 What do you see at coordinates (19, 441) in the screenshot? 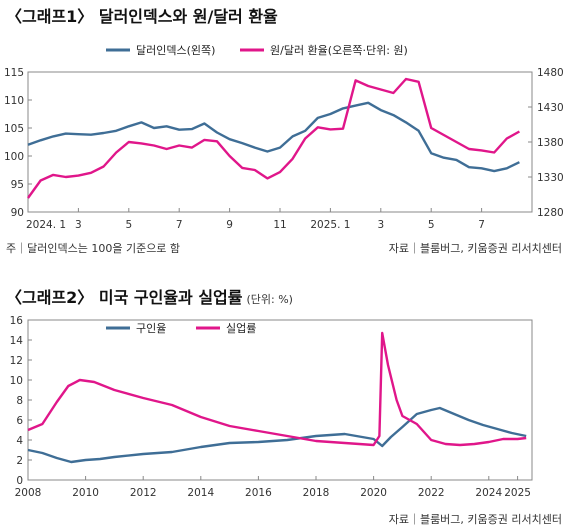
I see `chart2-ytick-label: 4` at bounding box center [19, 441].